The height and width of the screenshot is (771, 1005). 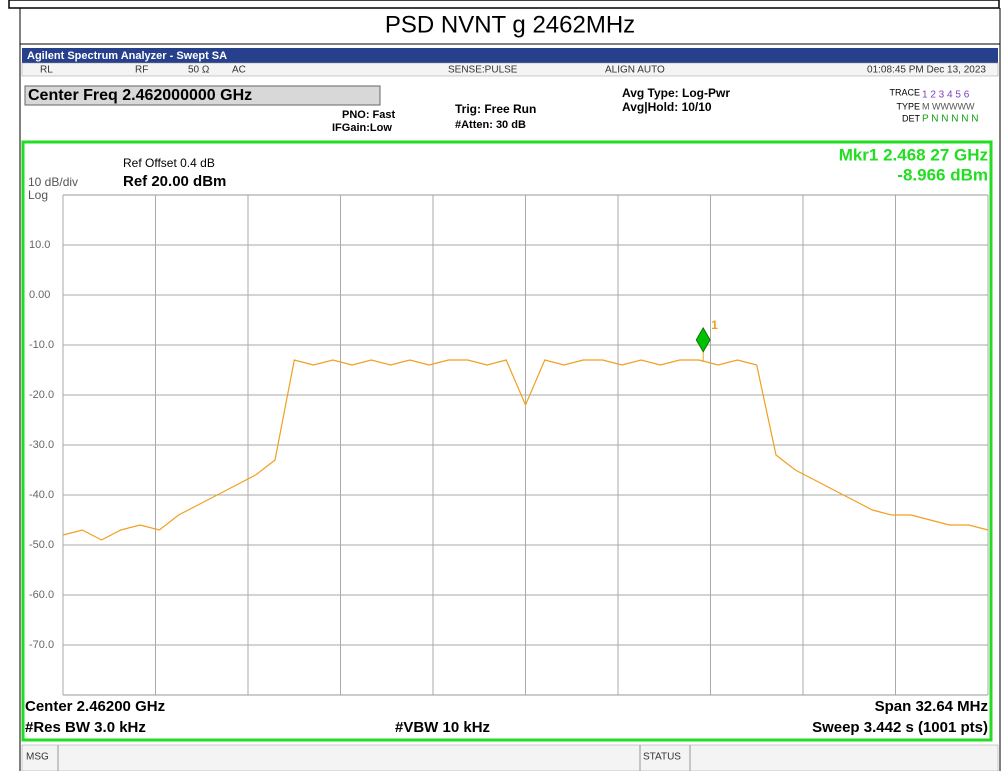 I want to click on center-freq-box, so click(x=202, y=95).